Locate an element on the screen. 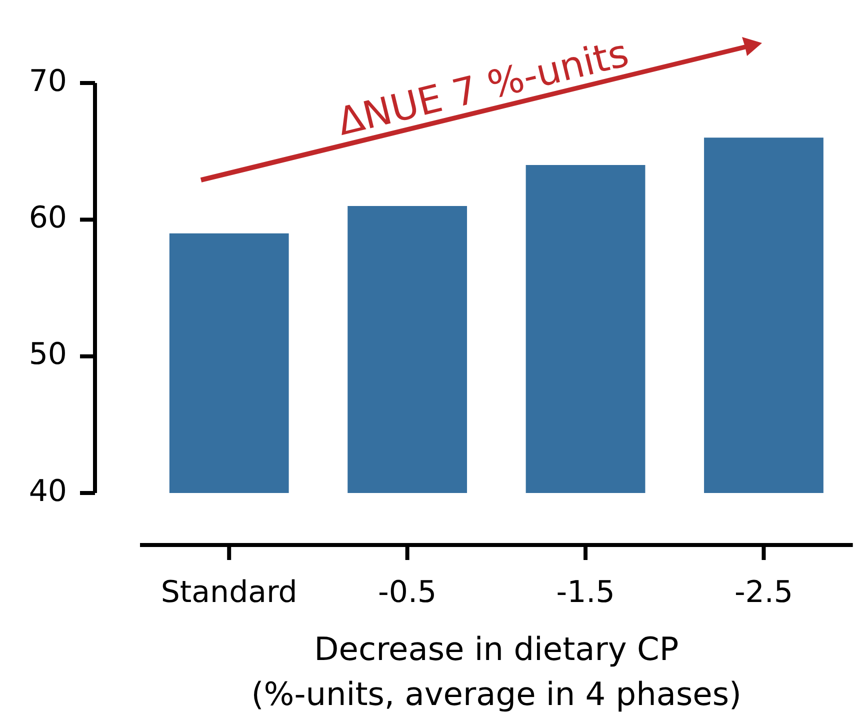 The height and width of the screenshot is (719, 868). annotation: ΔNUE 7 %-units is located at coordinates (483, 87).